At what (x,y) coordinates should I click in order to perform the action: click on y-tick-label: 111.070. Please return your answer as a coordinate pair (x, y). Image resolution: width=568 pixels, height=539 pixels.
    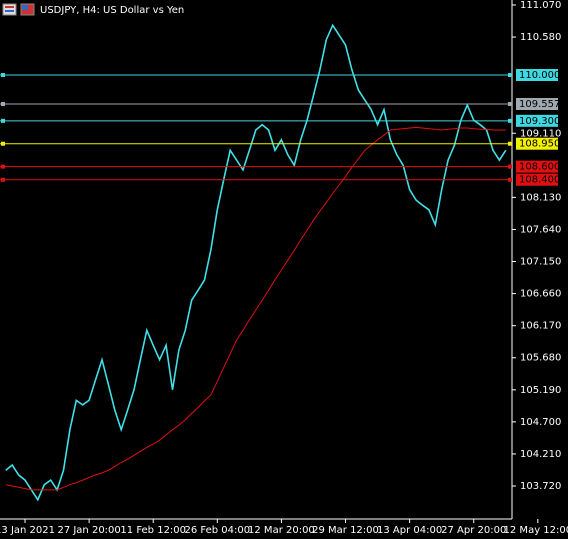
    Looking at the image, I should click on (540, 5).